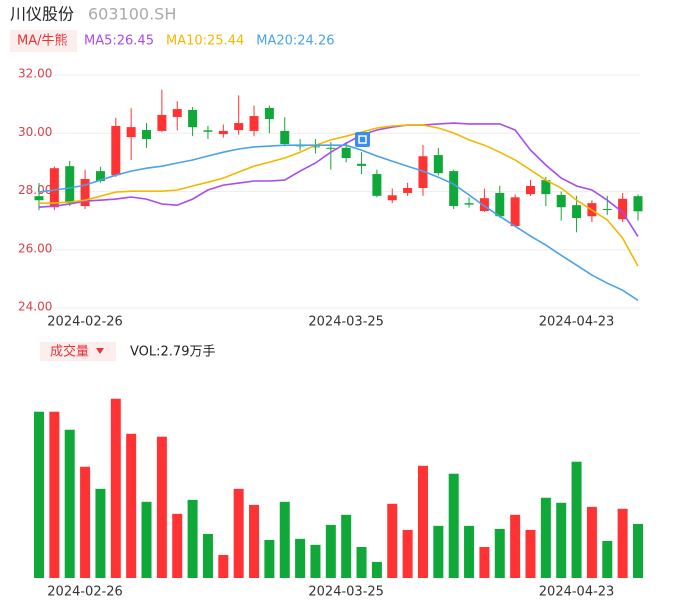 The image size is (686, 606). Describe the element at coordinates (35, 190) in the screenshot. I see `y-tick-label: 28.00` at that location.